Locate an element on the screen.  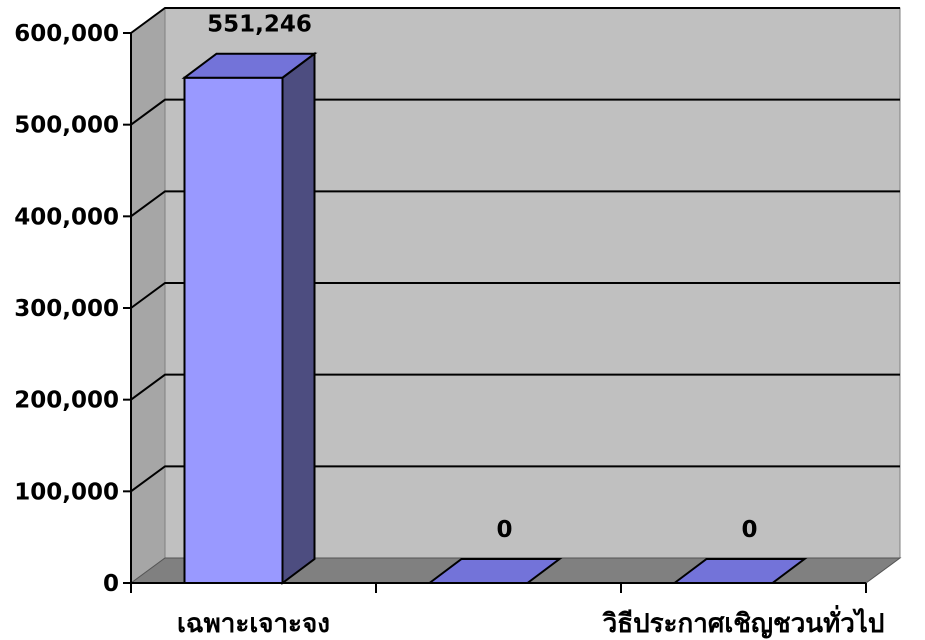
y-tick-label: 400,000 is located at coordinates (66, 217).